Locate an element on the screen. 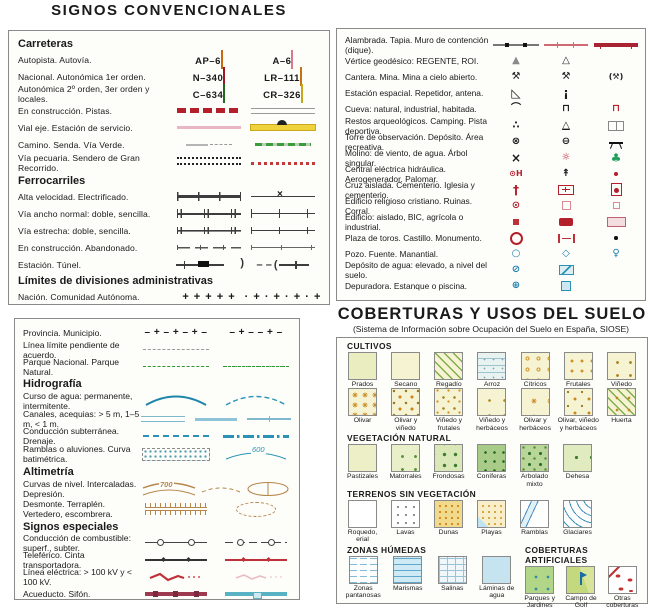 Image resolution: width=650 pixels, height=610 pixels. wall-icon is located at coordinates (566, 45).